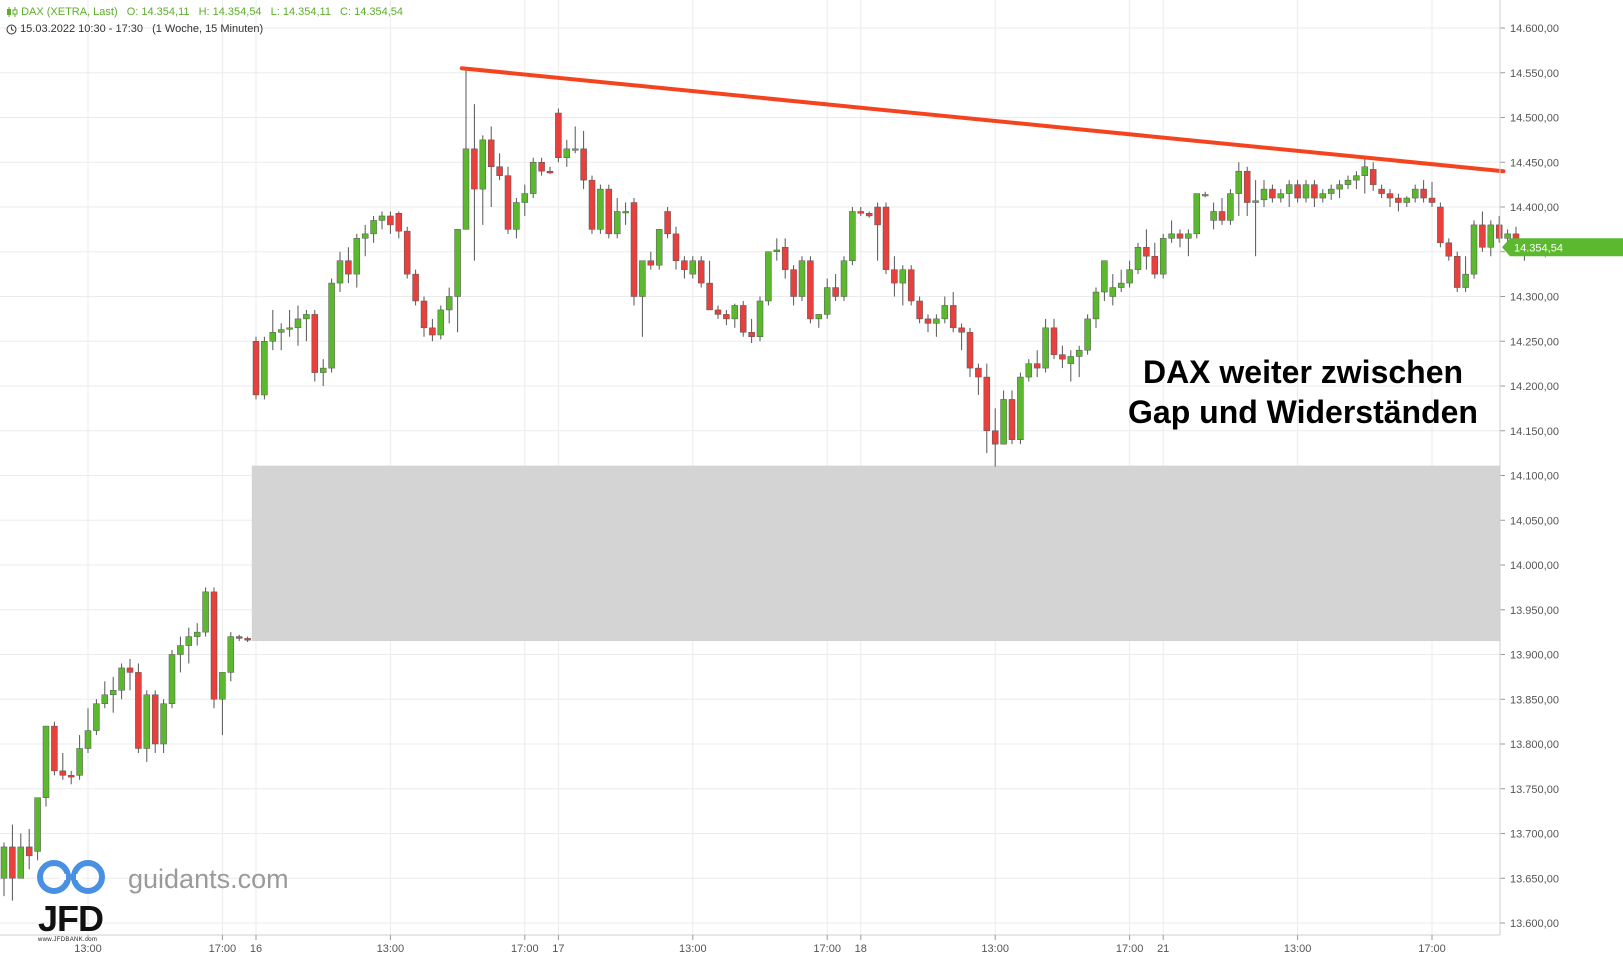 The image size is (1623, 973). I want to click on x-tick-label: 18, so click(861, 949).